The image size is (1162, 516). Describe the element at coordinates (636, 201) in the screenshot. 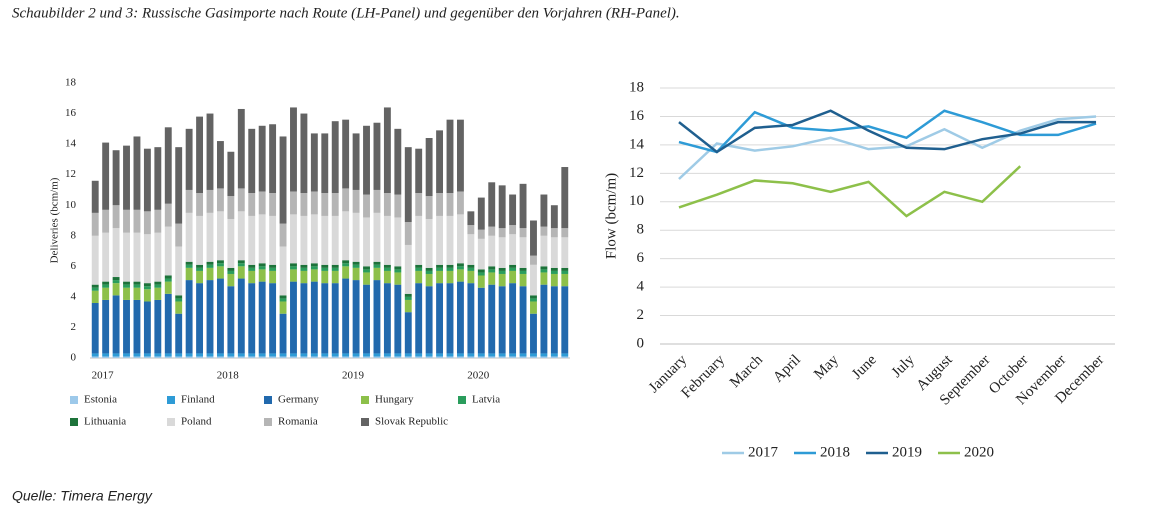

I see `y-tick-label: 10` at that location.